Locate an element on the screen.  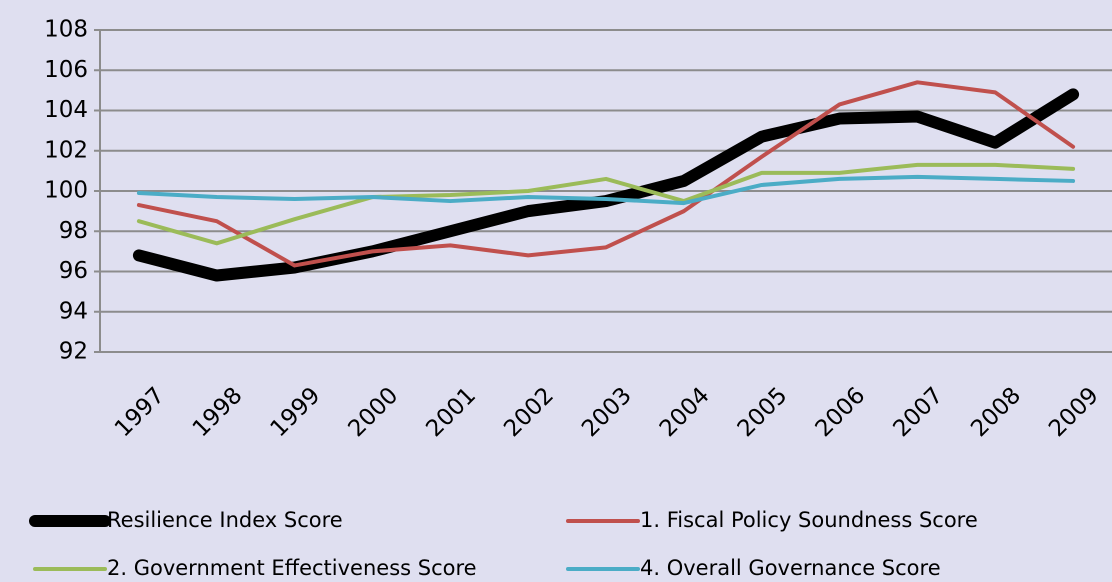
x-tick-label: 2006 is located at coordinates (841, 412).